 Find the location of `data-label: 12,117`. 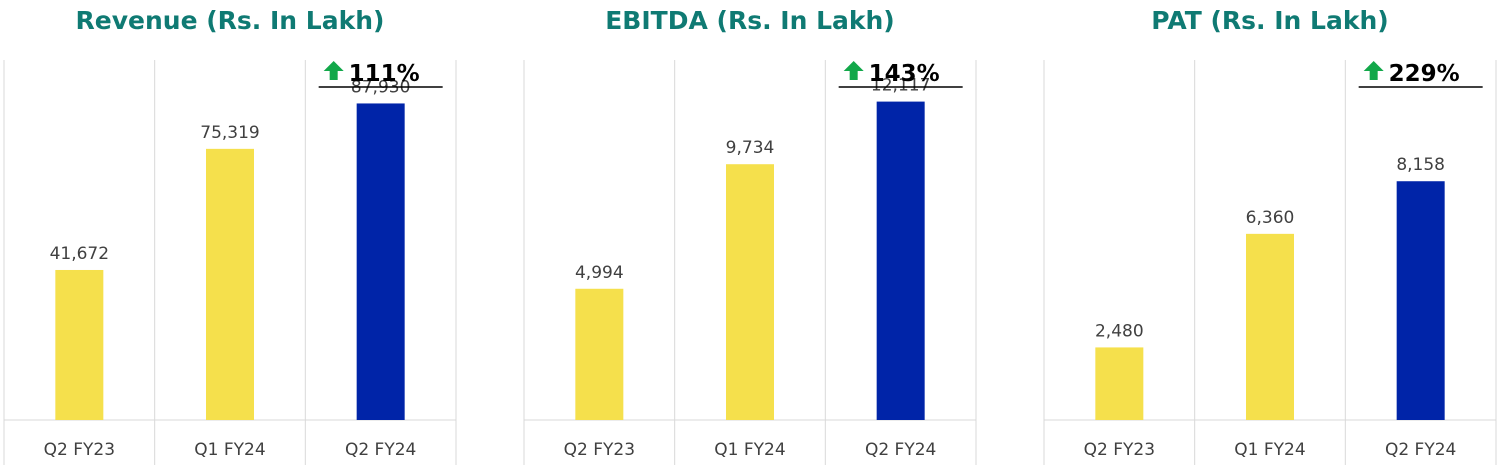

data-label: 12,117 is located at coordinates (900, 86).